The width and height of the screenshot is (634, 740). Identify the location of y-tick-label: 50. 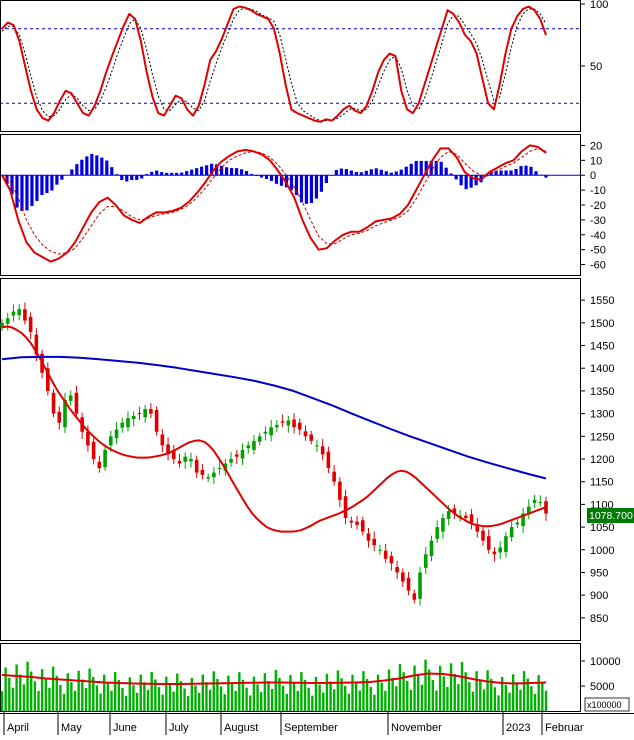
(596, 67).